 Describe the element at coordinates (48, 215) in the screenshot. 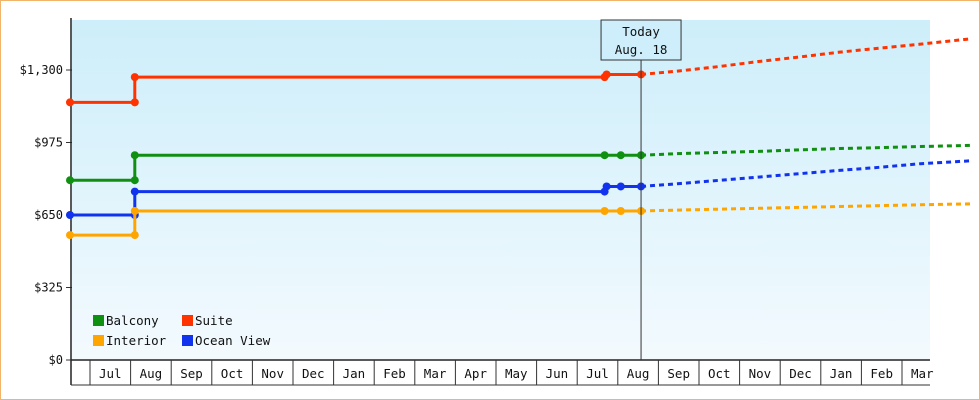

I see `y-tick-label: $650` at that location.